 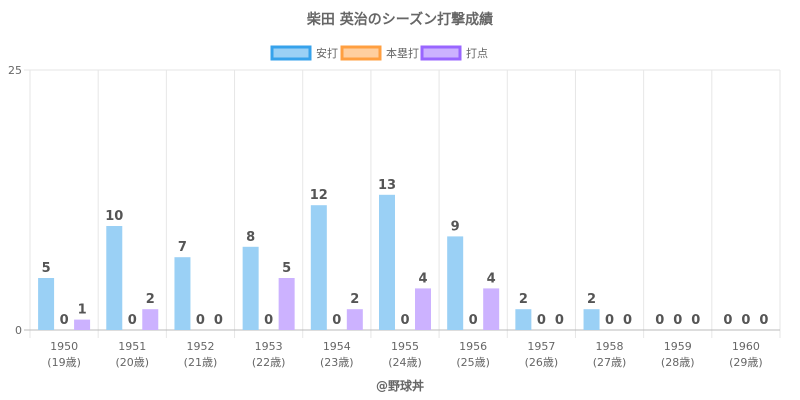 What do you see at coordinates (337, 346) in the screenshot?
I see `x-tick-label: 1954` at bounding box center [337, 346].